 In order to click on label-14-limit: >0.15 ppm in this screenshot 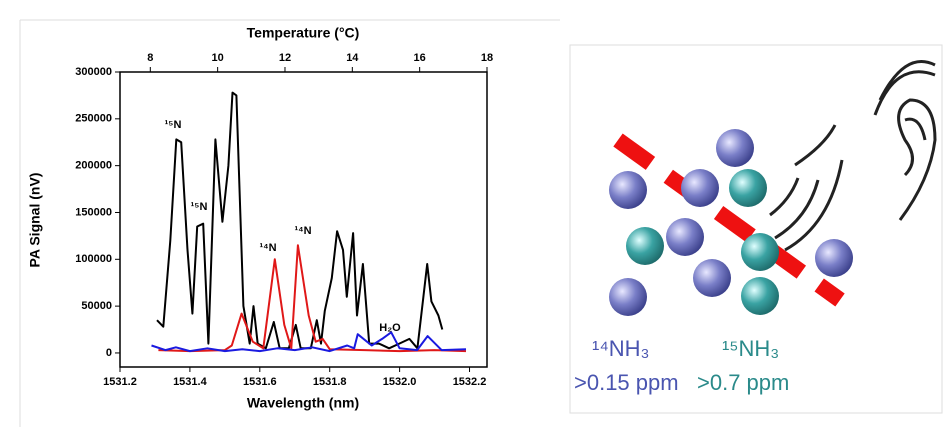, I will do `click(626, 382)`.